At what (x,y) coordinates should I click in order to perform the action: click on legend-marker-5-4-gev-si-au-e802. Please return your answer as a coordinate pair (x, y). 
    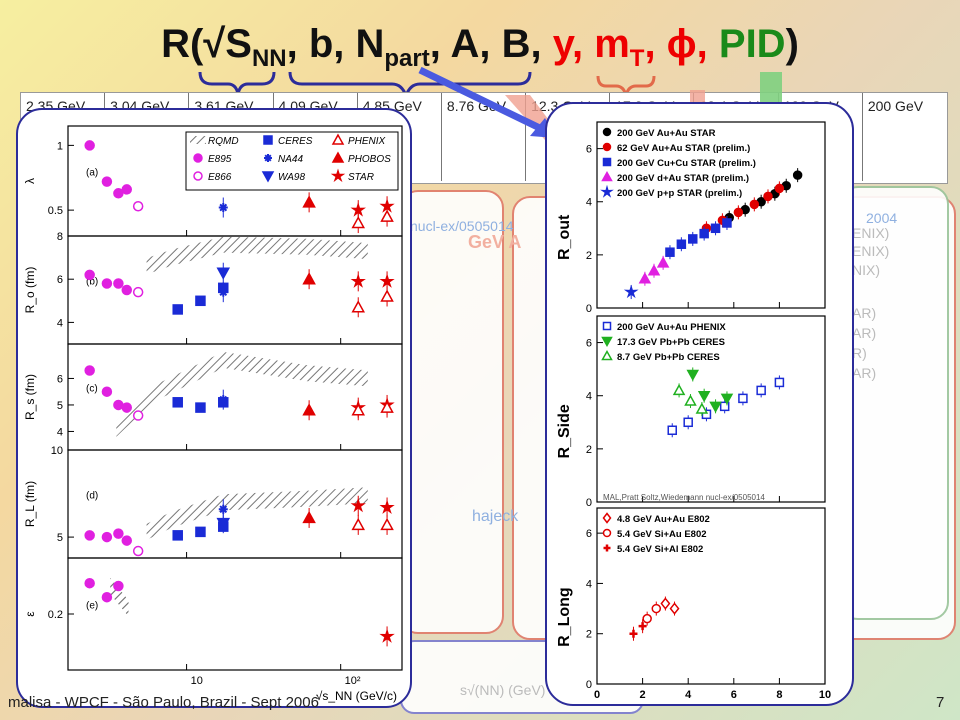
    Looking at the image, I should click on (607, 533).